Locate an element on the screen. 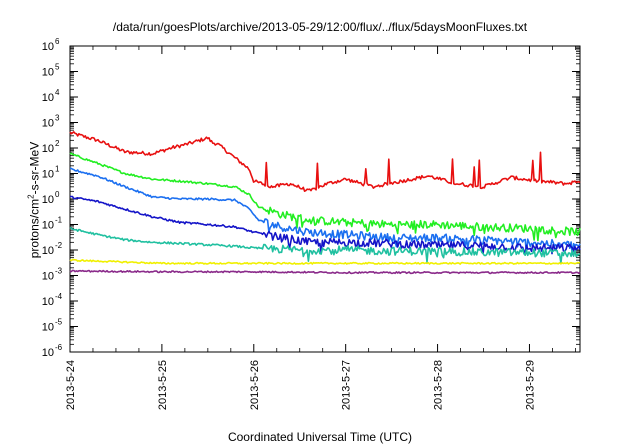 The height and width of the screenshot is (448, 640). x-axis-label: Coordinated Universal Time (UTC) is located at coordinates (320, 437).